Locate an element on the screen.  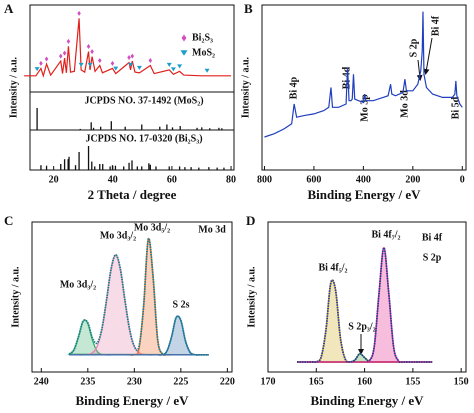
peak-label: Bi 4f₅/₂ is located at coordinates (332, 267).